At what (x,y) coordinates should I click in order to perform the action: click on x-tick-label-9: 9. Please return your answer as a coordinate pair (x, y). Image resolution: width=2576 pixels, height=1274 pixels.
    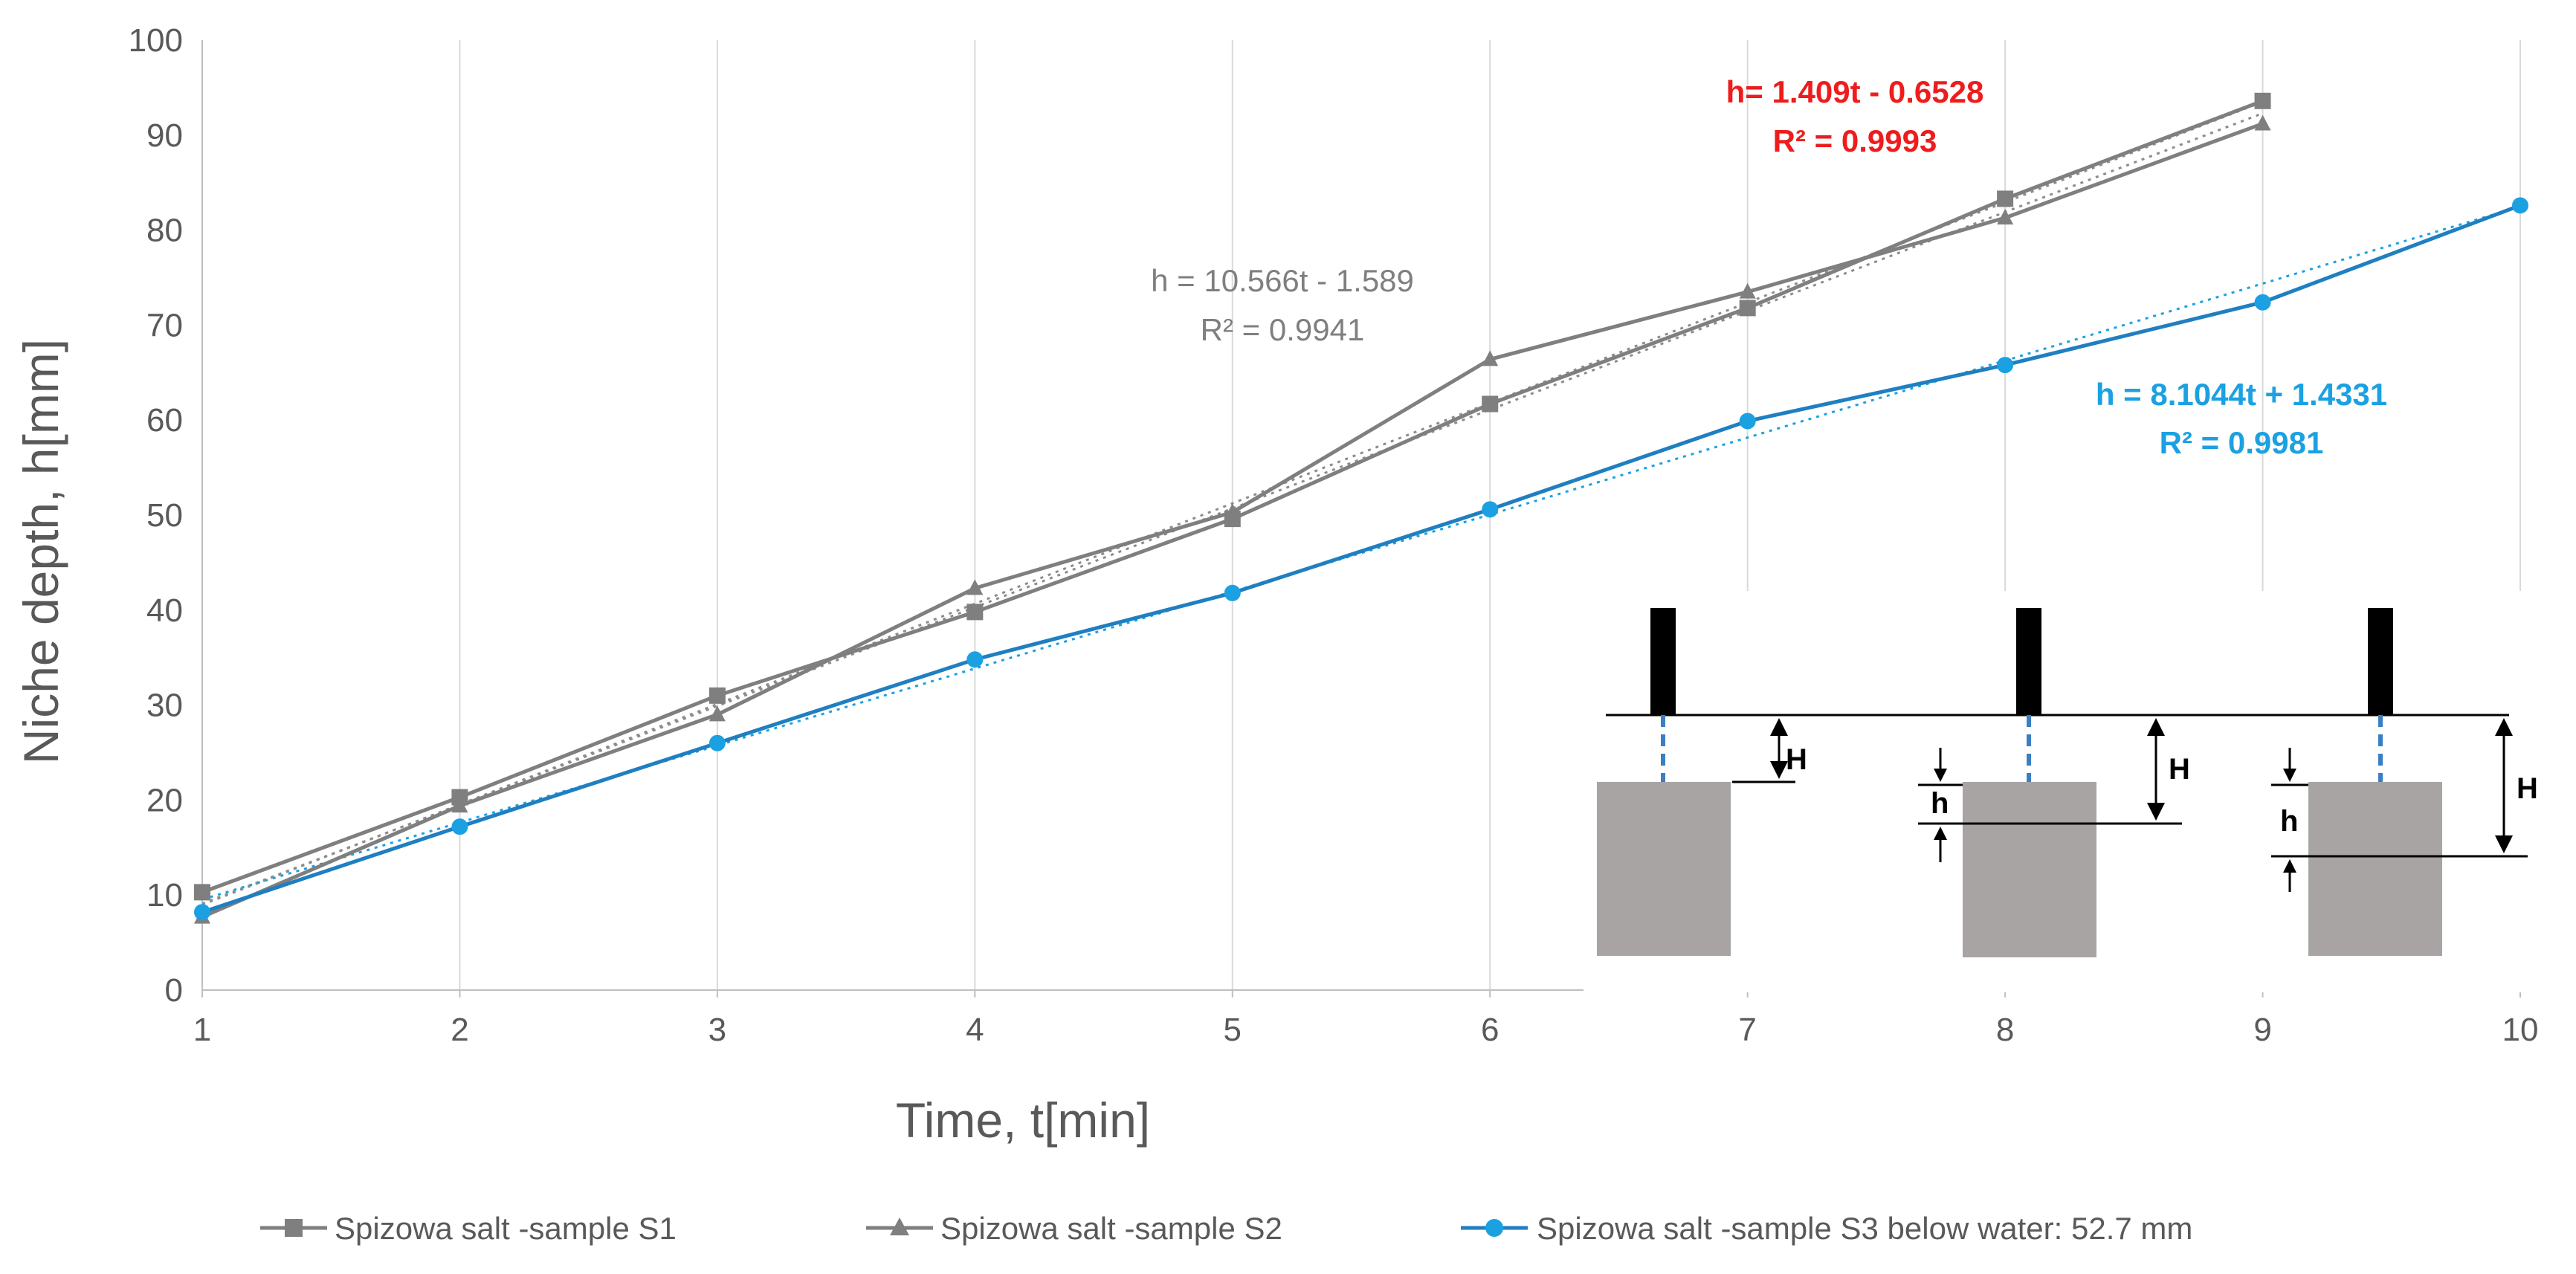
    Looking at the image, I should click on (2262, 1030).